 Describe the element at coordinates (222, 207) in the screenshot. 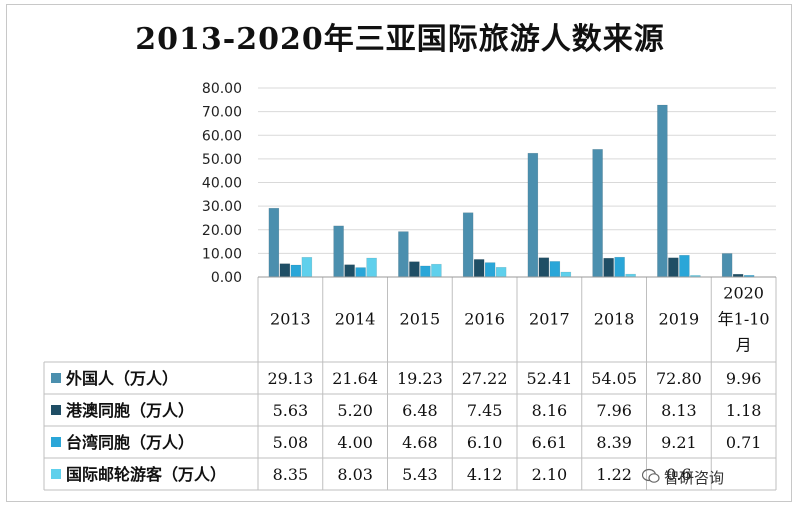

I see `y-tick-label: 30.00` at that location.